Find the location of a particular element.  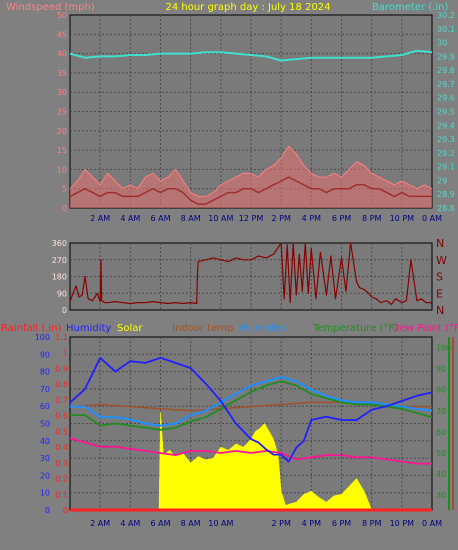

x-tick-label: 6 AM is located at coordinates (160, 218).